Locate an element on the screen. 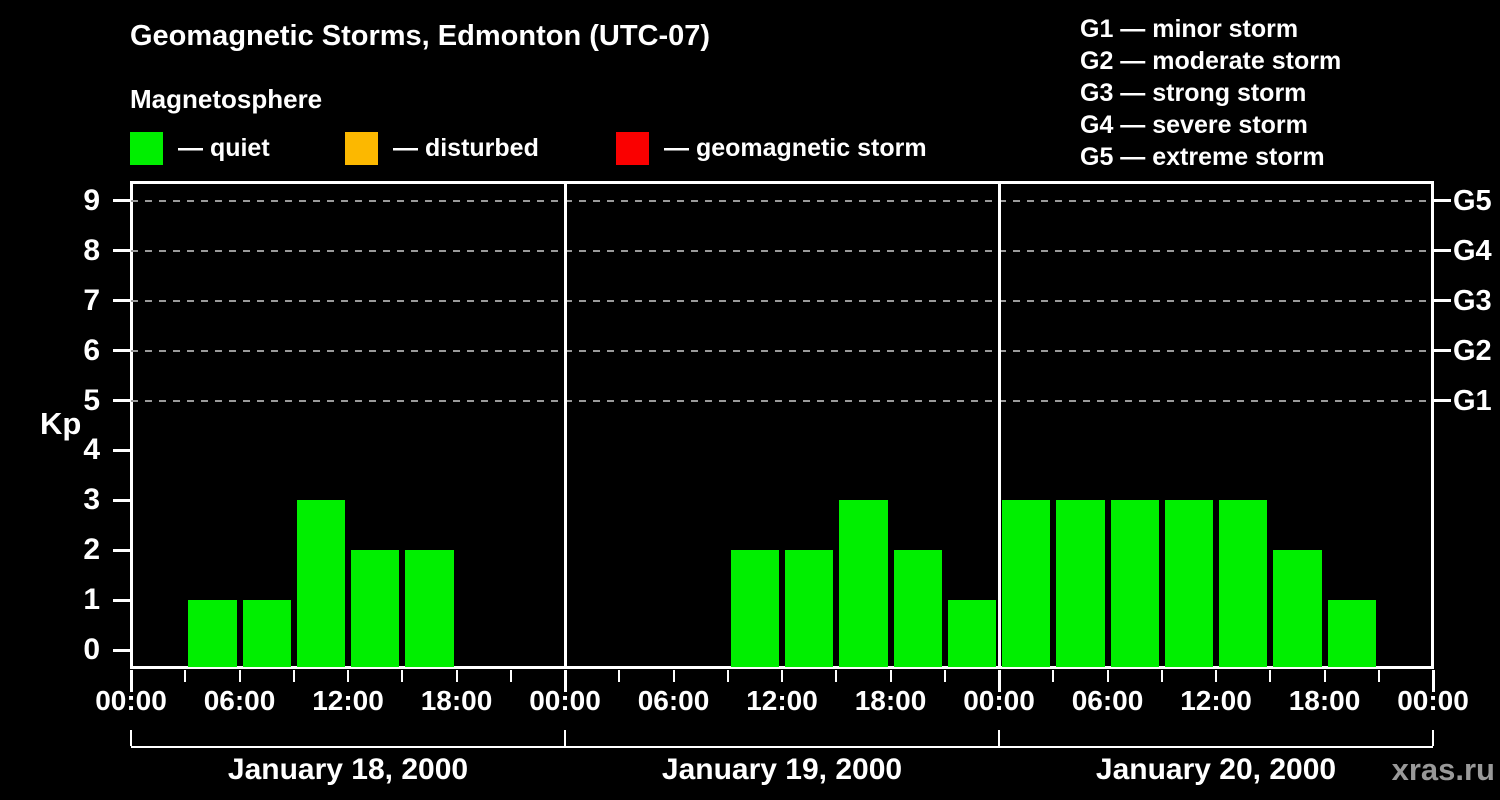 The width and height of the screenshot is (1500, 800). gridline-kp5 is located at coordinates (782, 400).